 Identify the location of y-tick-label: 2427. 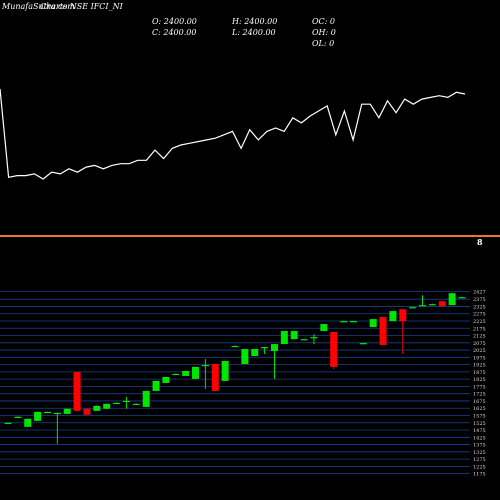
(479, 293).